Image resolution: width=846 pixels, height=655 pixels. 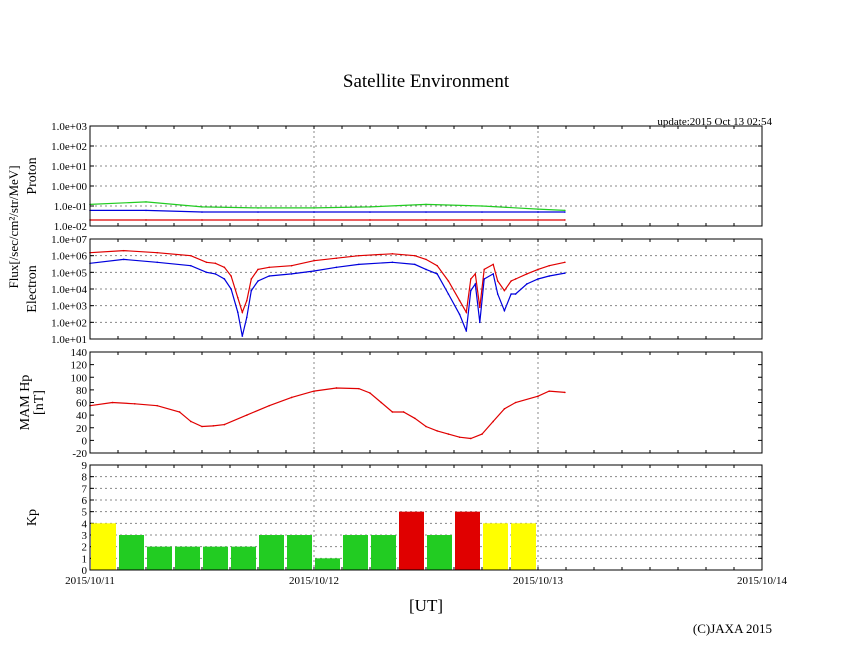 What do you see at coordinates (69, 290) in the screenshot?
I see `y-tick-label: 1.0e+04` at bounding box center [69, 290].